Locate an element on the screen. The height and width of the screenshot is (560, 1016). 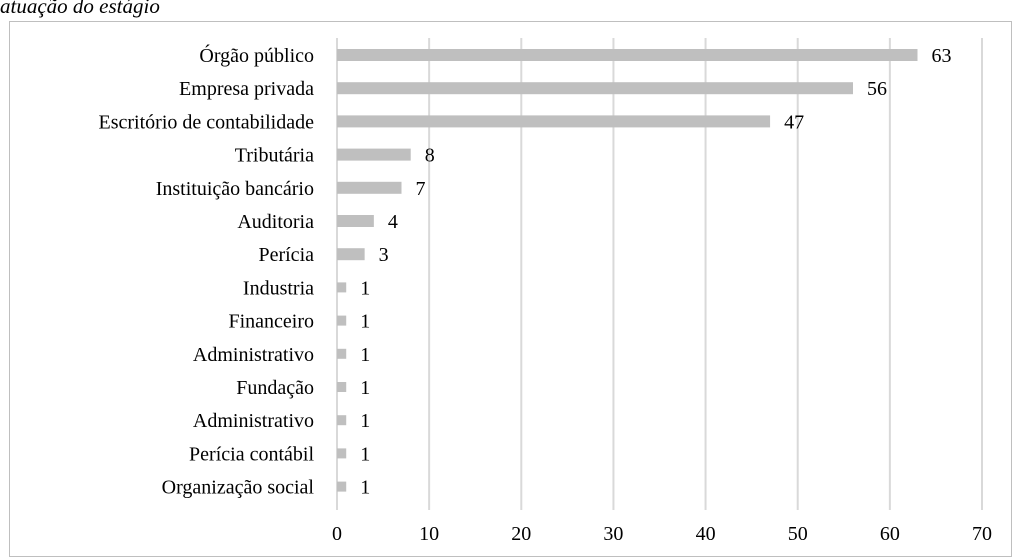
x-tick-label: 10 is located at coordinates (429, 534).